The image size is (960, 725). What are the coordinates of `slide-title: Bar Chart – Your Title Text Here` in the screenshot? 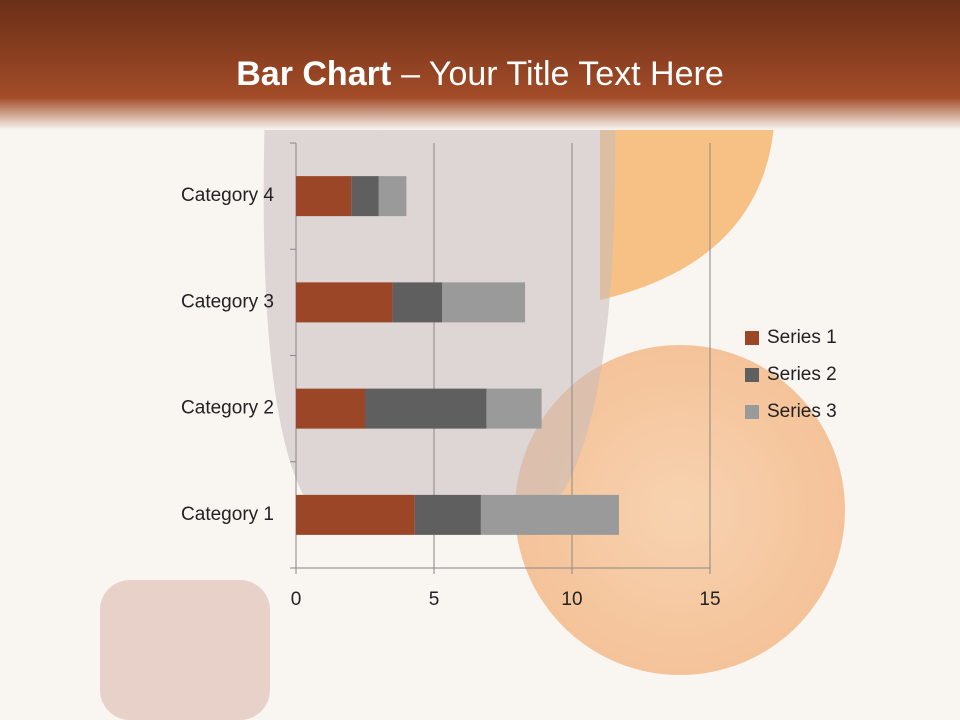 It's located at (480, 74).